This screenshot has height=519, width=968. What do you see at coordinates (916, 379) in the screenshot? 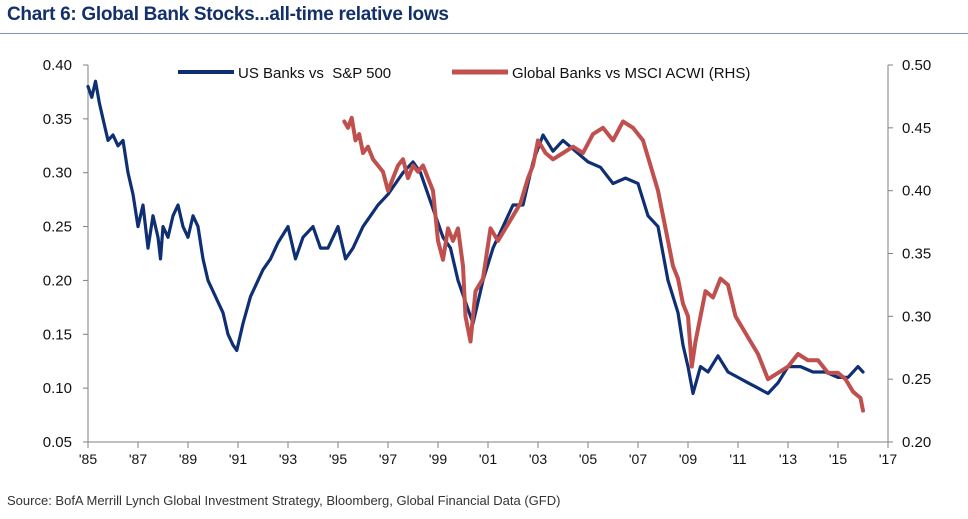
I see `right-y-tick-label: 0.25` at bounding box center [916, 379].